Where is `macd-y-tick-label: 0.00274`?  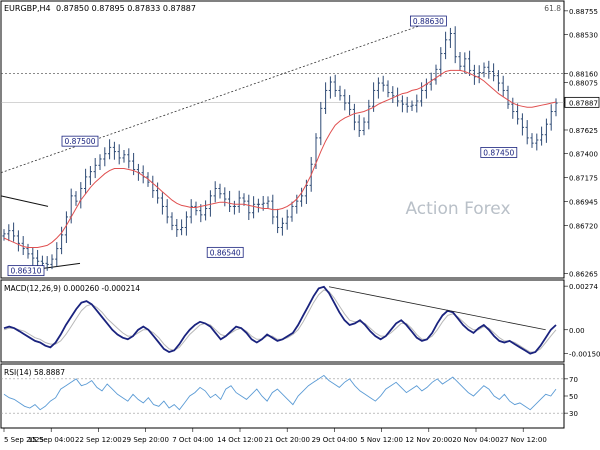 macd-y-tick-label: 0.00274 is located at coordinates (583, 287).